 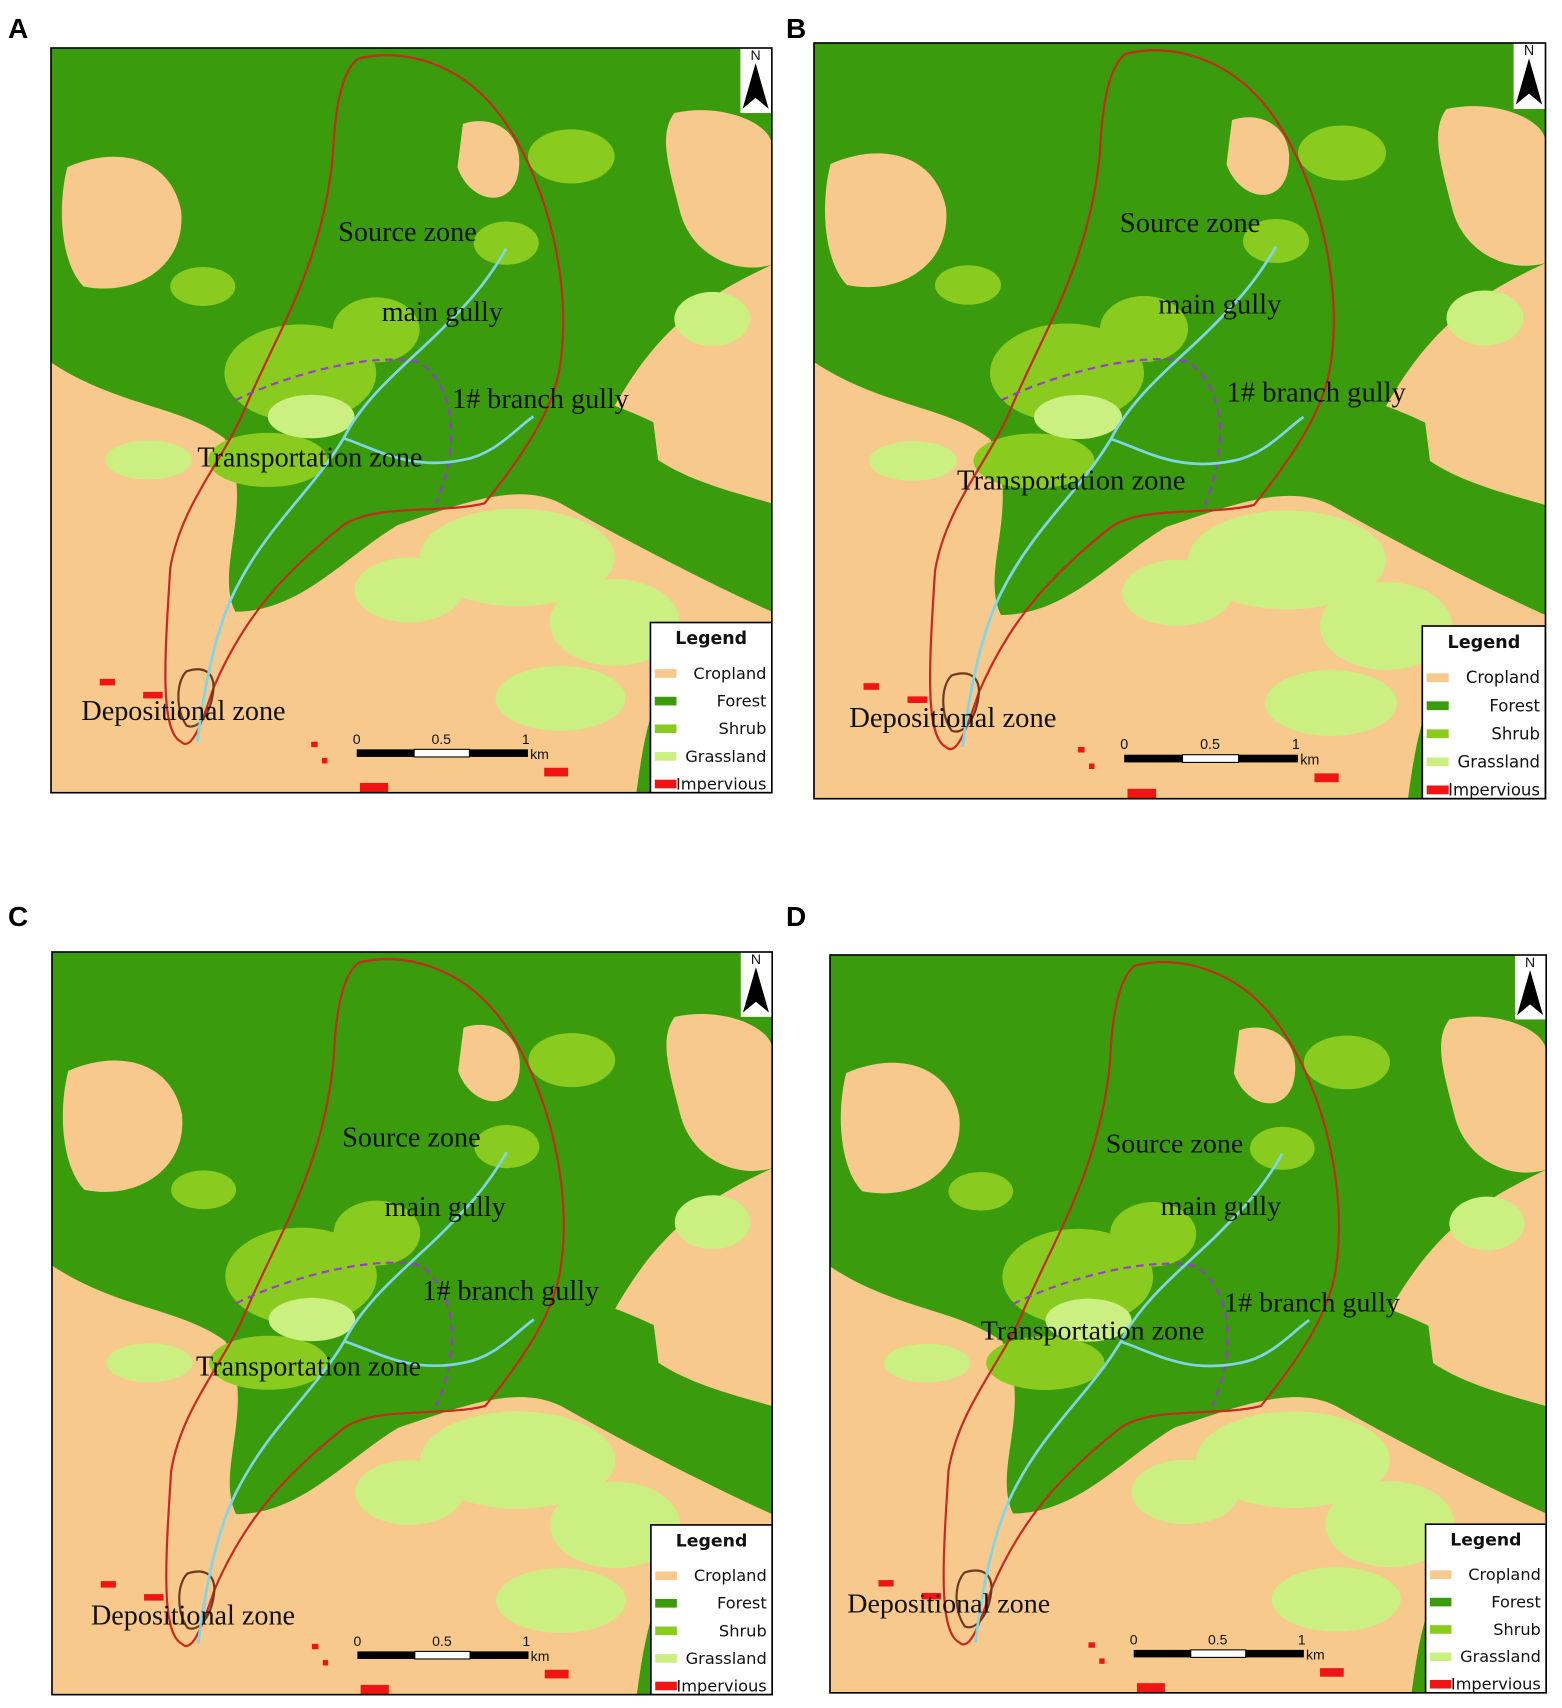 What do you see at coordinates (796, 28) in the screenshot?
I see `panel-letter: B` at bounding box center [796, 28].